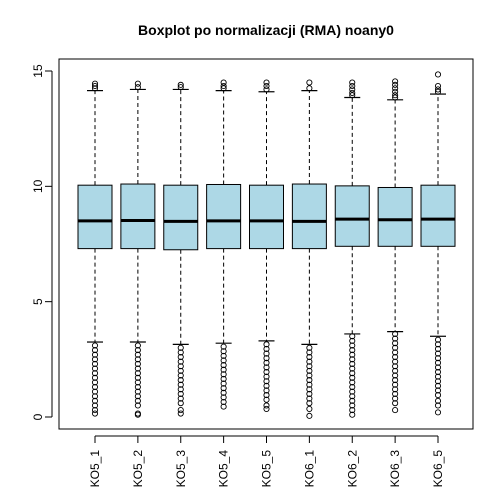 The height and width of the screenshot is (504, 504). I want to click on x-tick-label: KO5_4, so click(224, 469).